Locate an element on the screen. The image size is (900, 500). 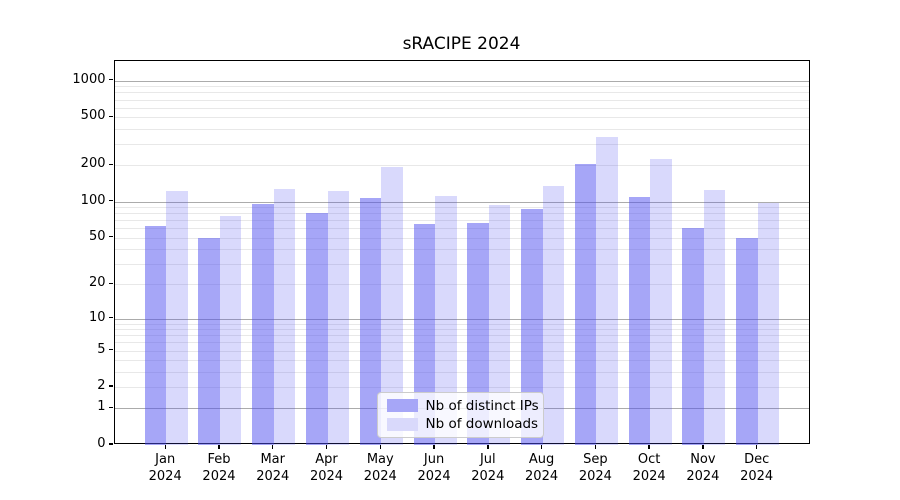
legend-box: Nb of distinct IPs Nb of downloads is located at coordinates (460, 415).